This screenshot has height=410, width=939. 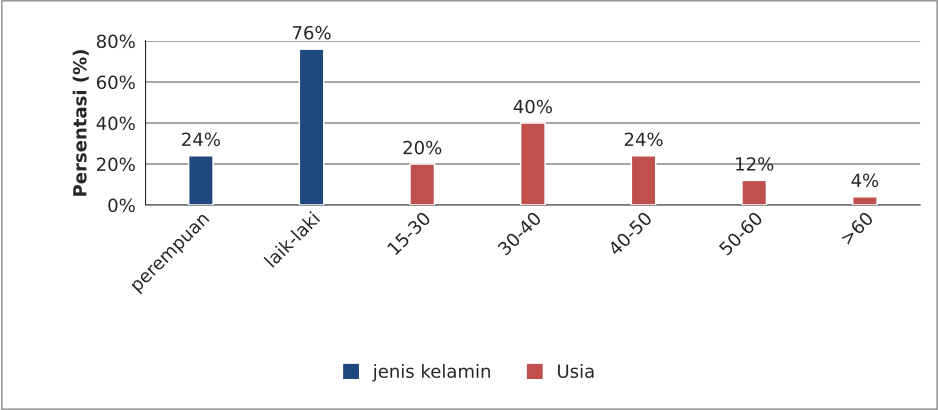 What do you see at coordinates (115, 41) in the screenshot?
I see `y-tick-label: 80%` at bounding box center [115, 41].